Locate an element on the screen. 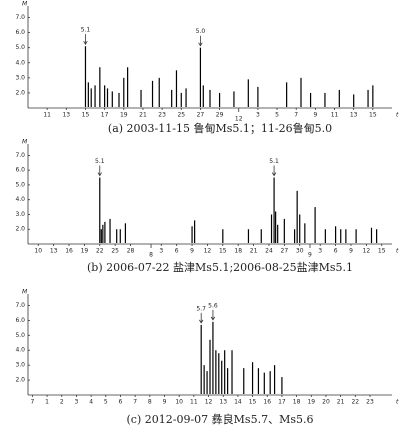 The height and width of the screenshot is (437, 415). x-tick-label: 28 is located at coordinates (131, 251).